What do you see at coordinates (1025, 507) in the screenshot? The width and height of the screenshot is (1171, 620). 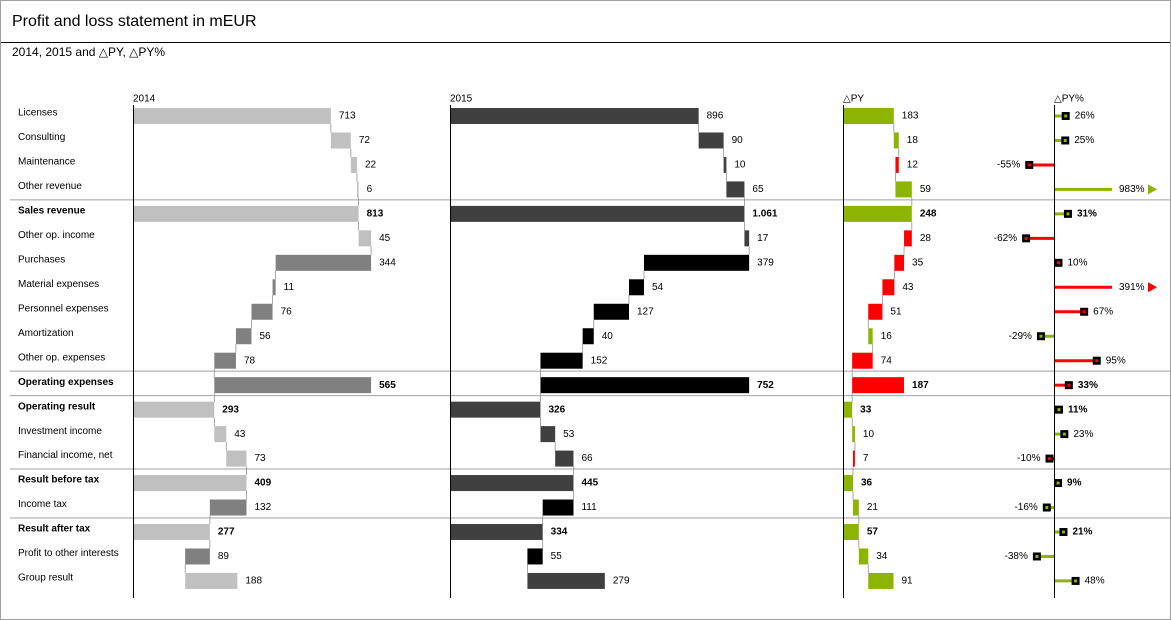 I see `value-label: -16%` at bounding box center [1025, 507].